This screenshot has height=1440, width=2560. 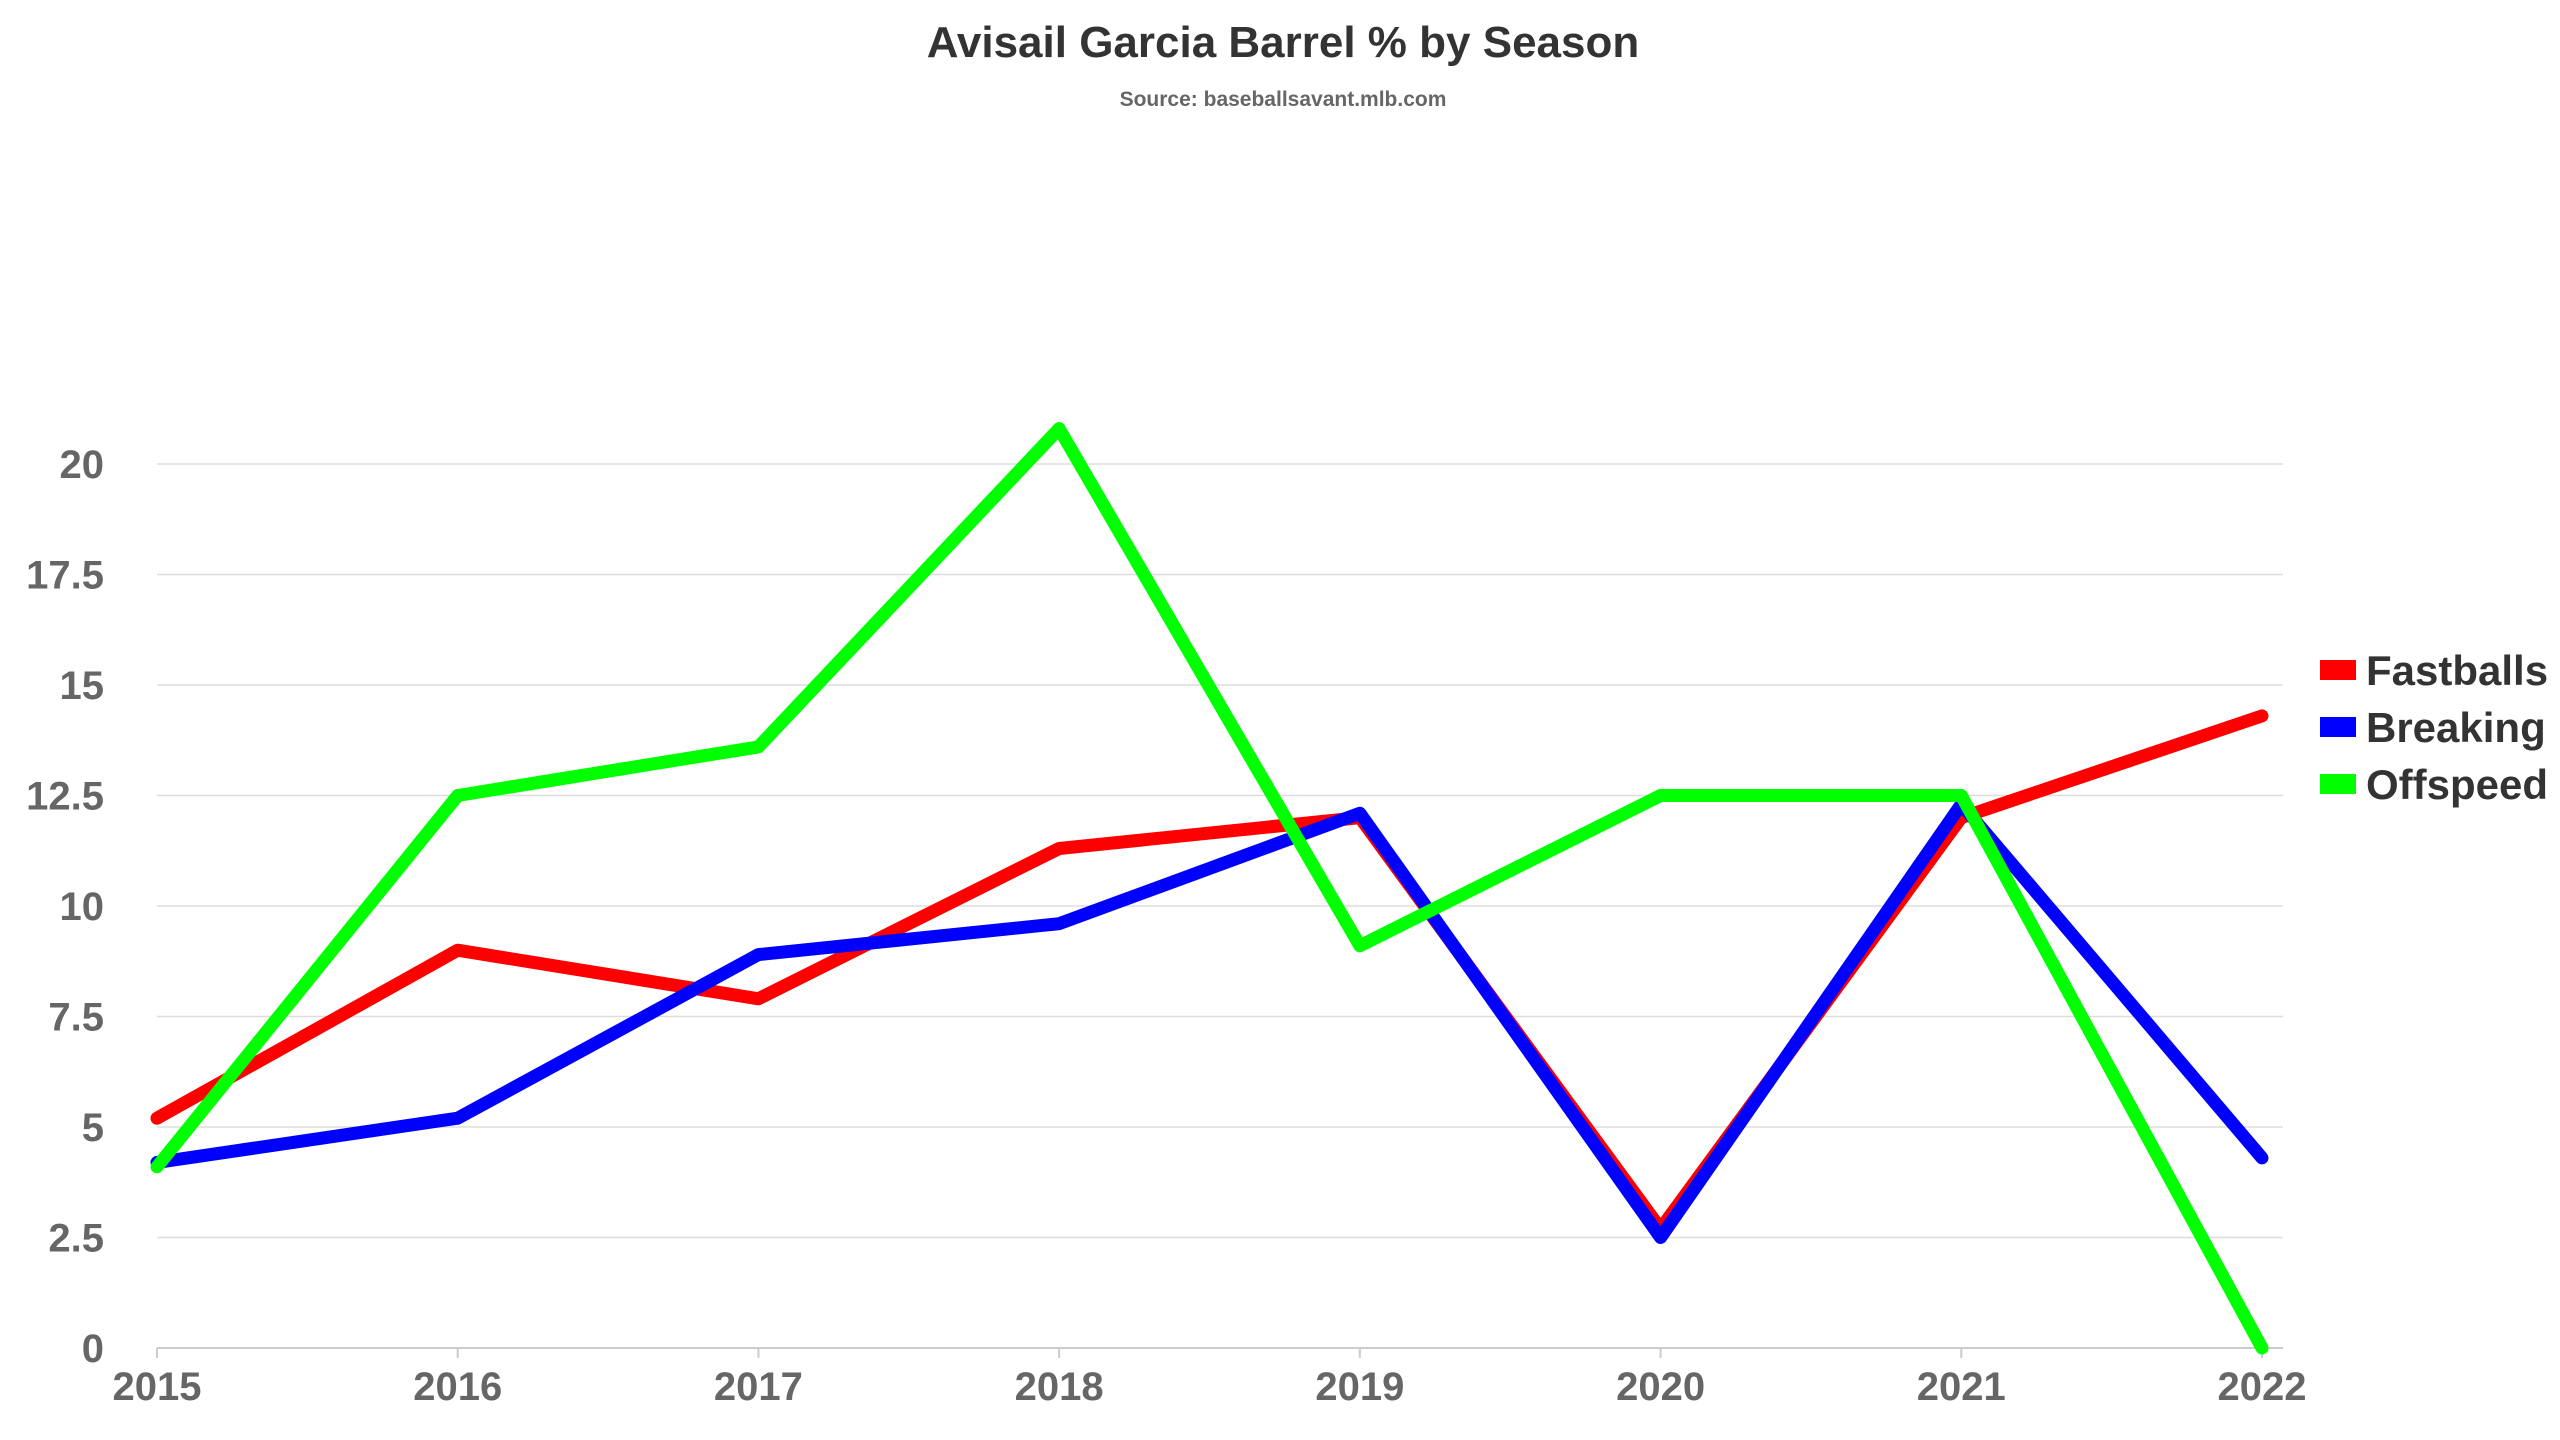 I want to click on x-tick-label: 2020, so click(x=1660, y=1387).